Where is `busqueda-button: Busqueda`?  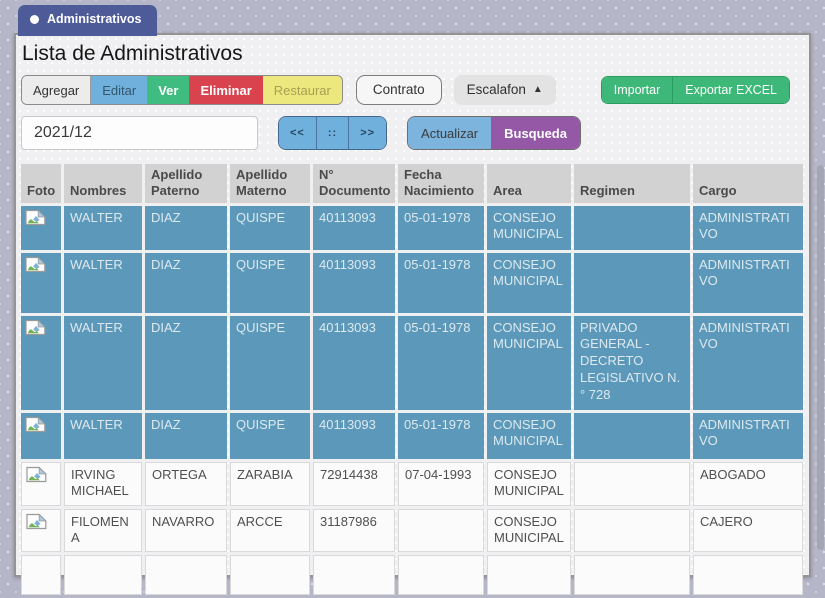 busqueda-button: Busqueda is located at coordinates (535, 133).